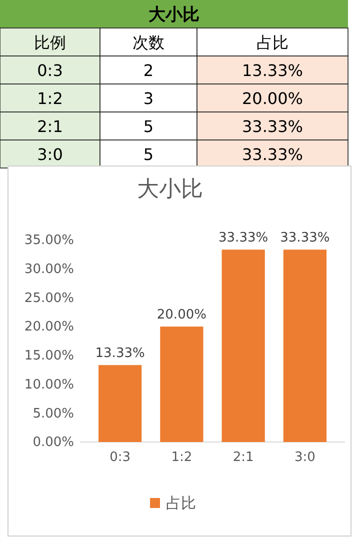 The image size is (352, 537). What do you see at coordinates (174, 15) in the screenshot?
I see `text: 大小比` at bounding box center [174, 15].